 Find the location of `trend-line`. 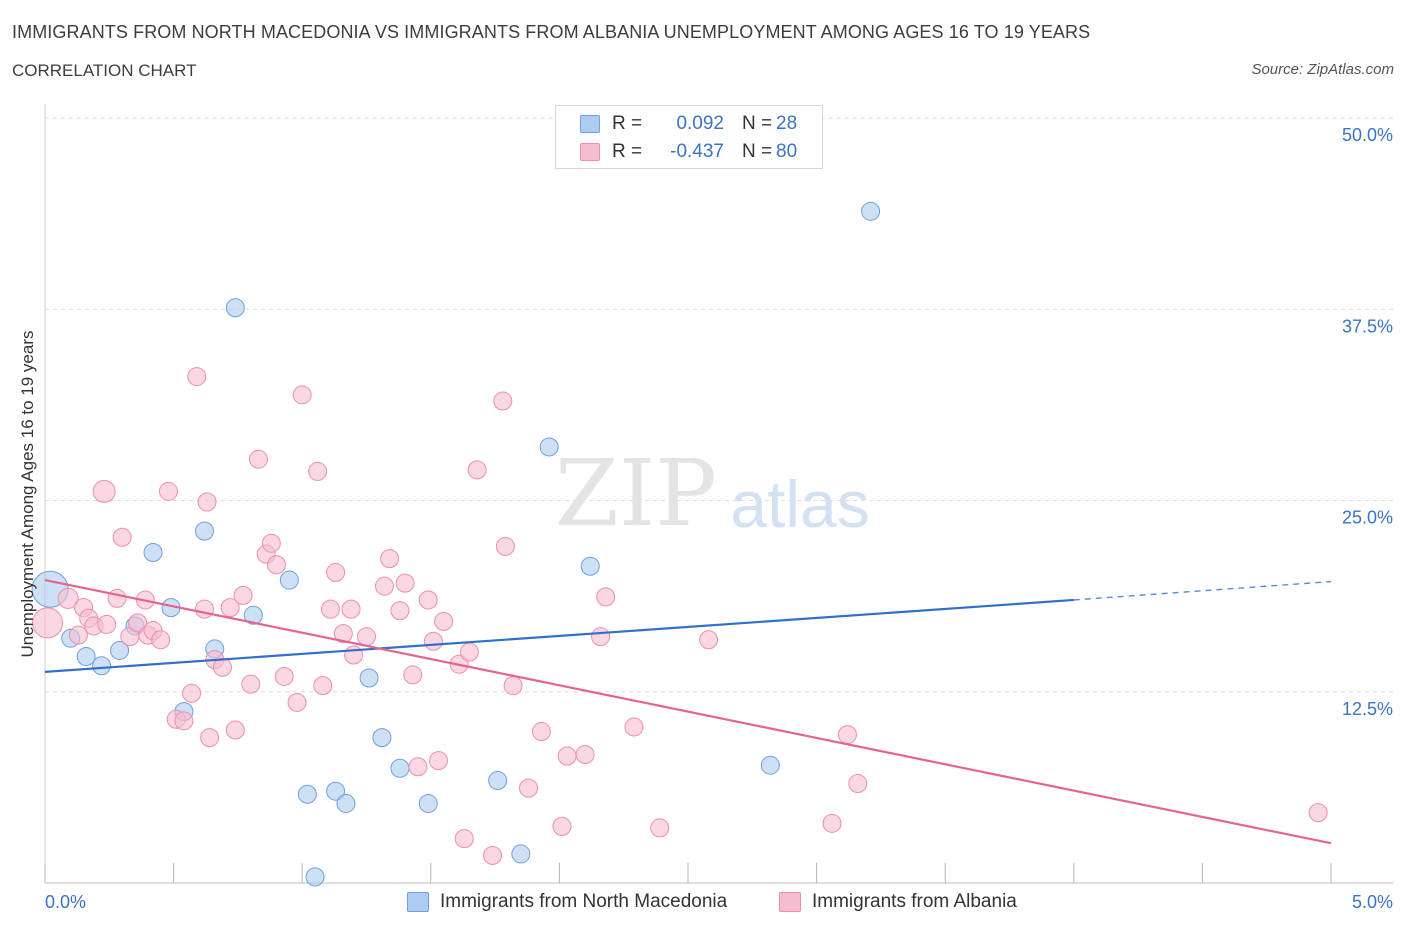

trend-line is located at coordinates (559, 635).